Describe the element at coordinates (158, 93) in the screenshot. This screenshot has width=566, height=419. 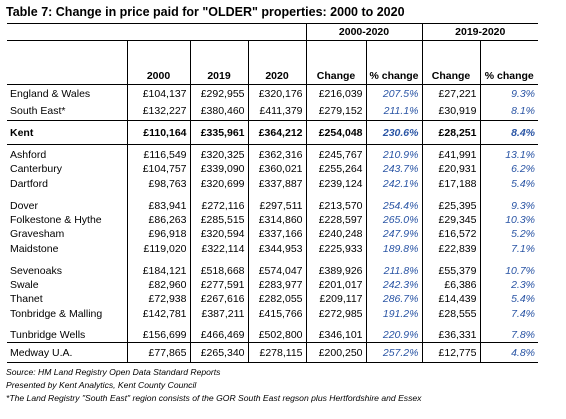
I see `value-2000: £104,137` at that location.